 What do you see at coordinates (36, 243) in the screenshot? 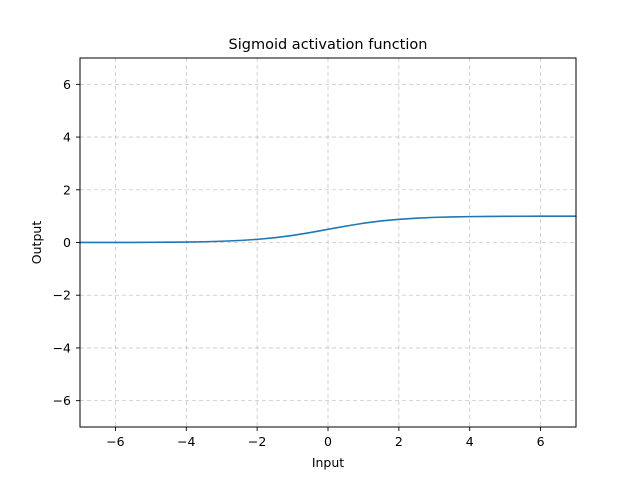
I see `y-axis-label: Output` at bounding box center [36, 243].